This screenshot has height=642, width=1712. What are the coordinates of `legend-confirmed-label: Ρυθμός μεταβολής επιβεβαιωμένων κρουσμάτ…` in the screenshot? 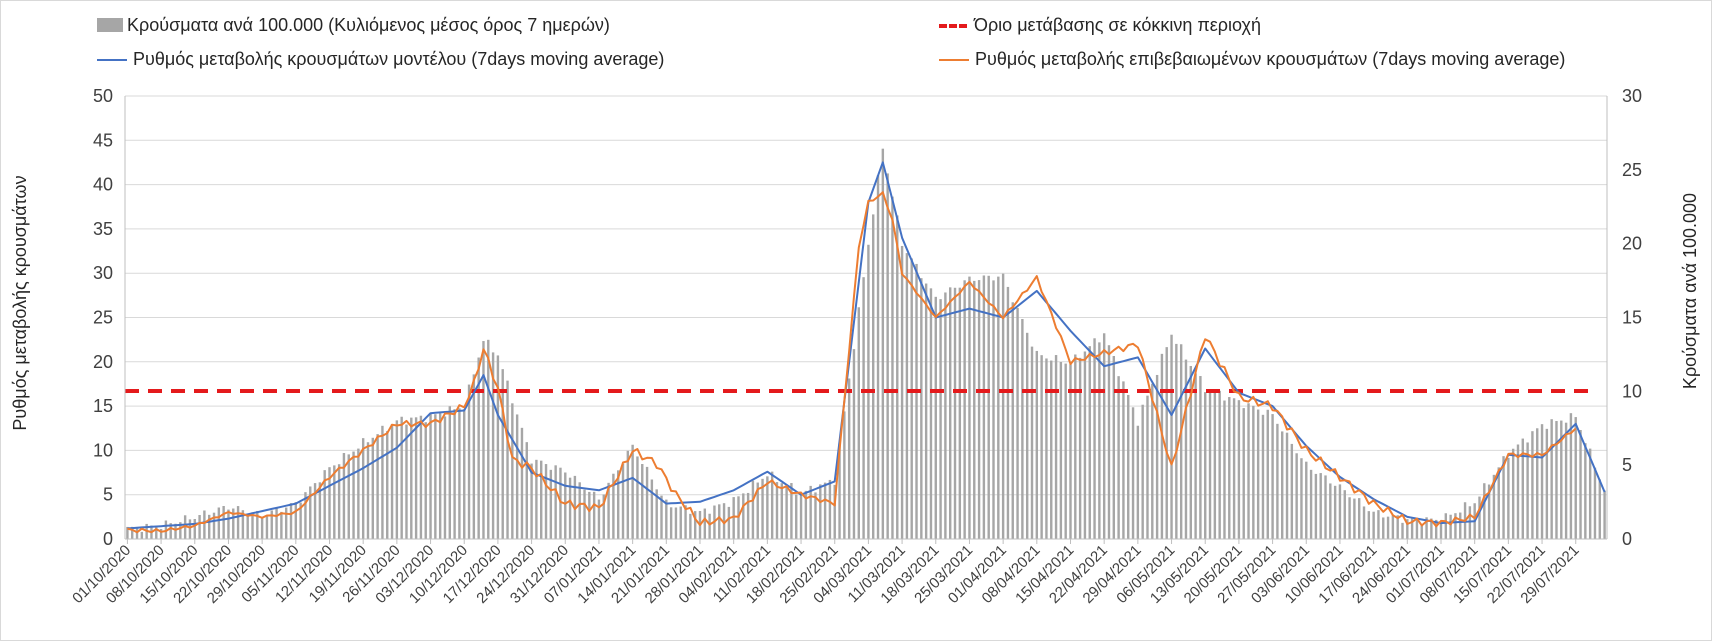 It's located at (1270, 59).